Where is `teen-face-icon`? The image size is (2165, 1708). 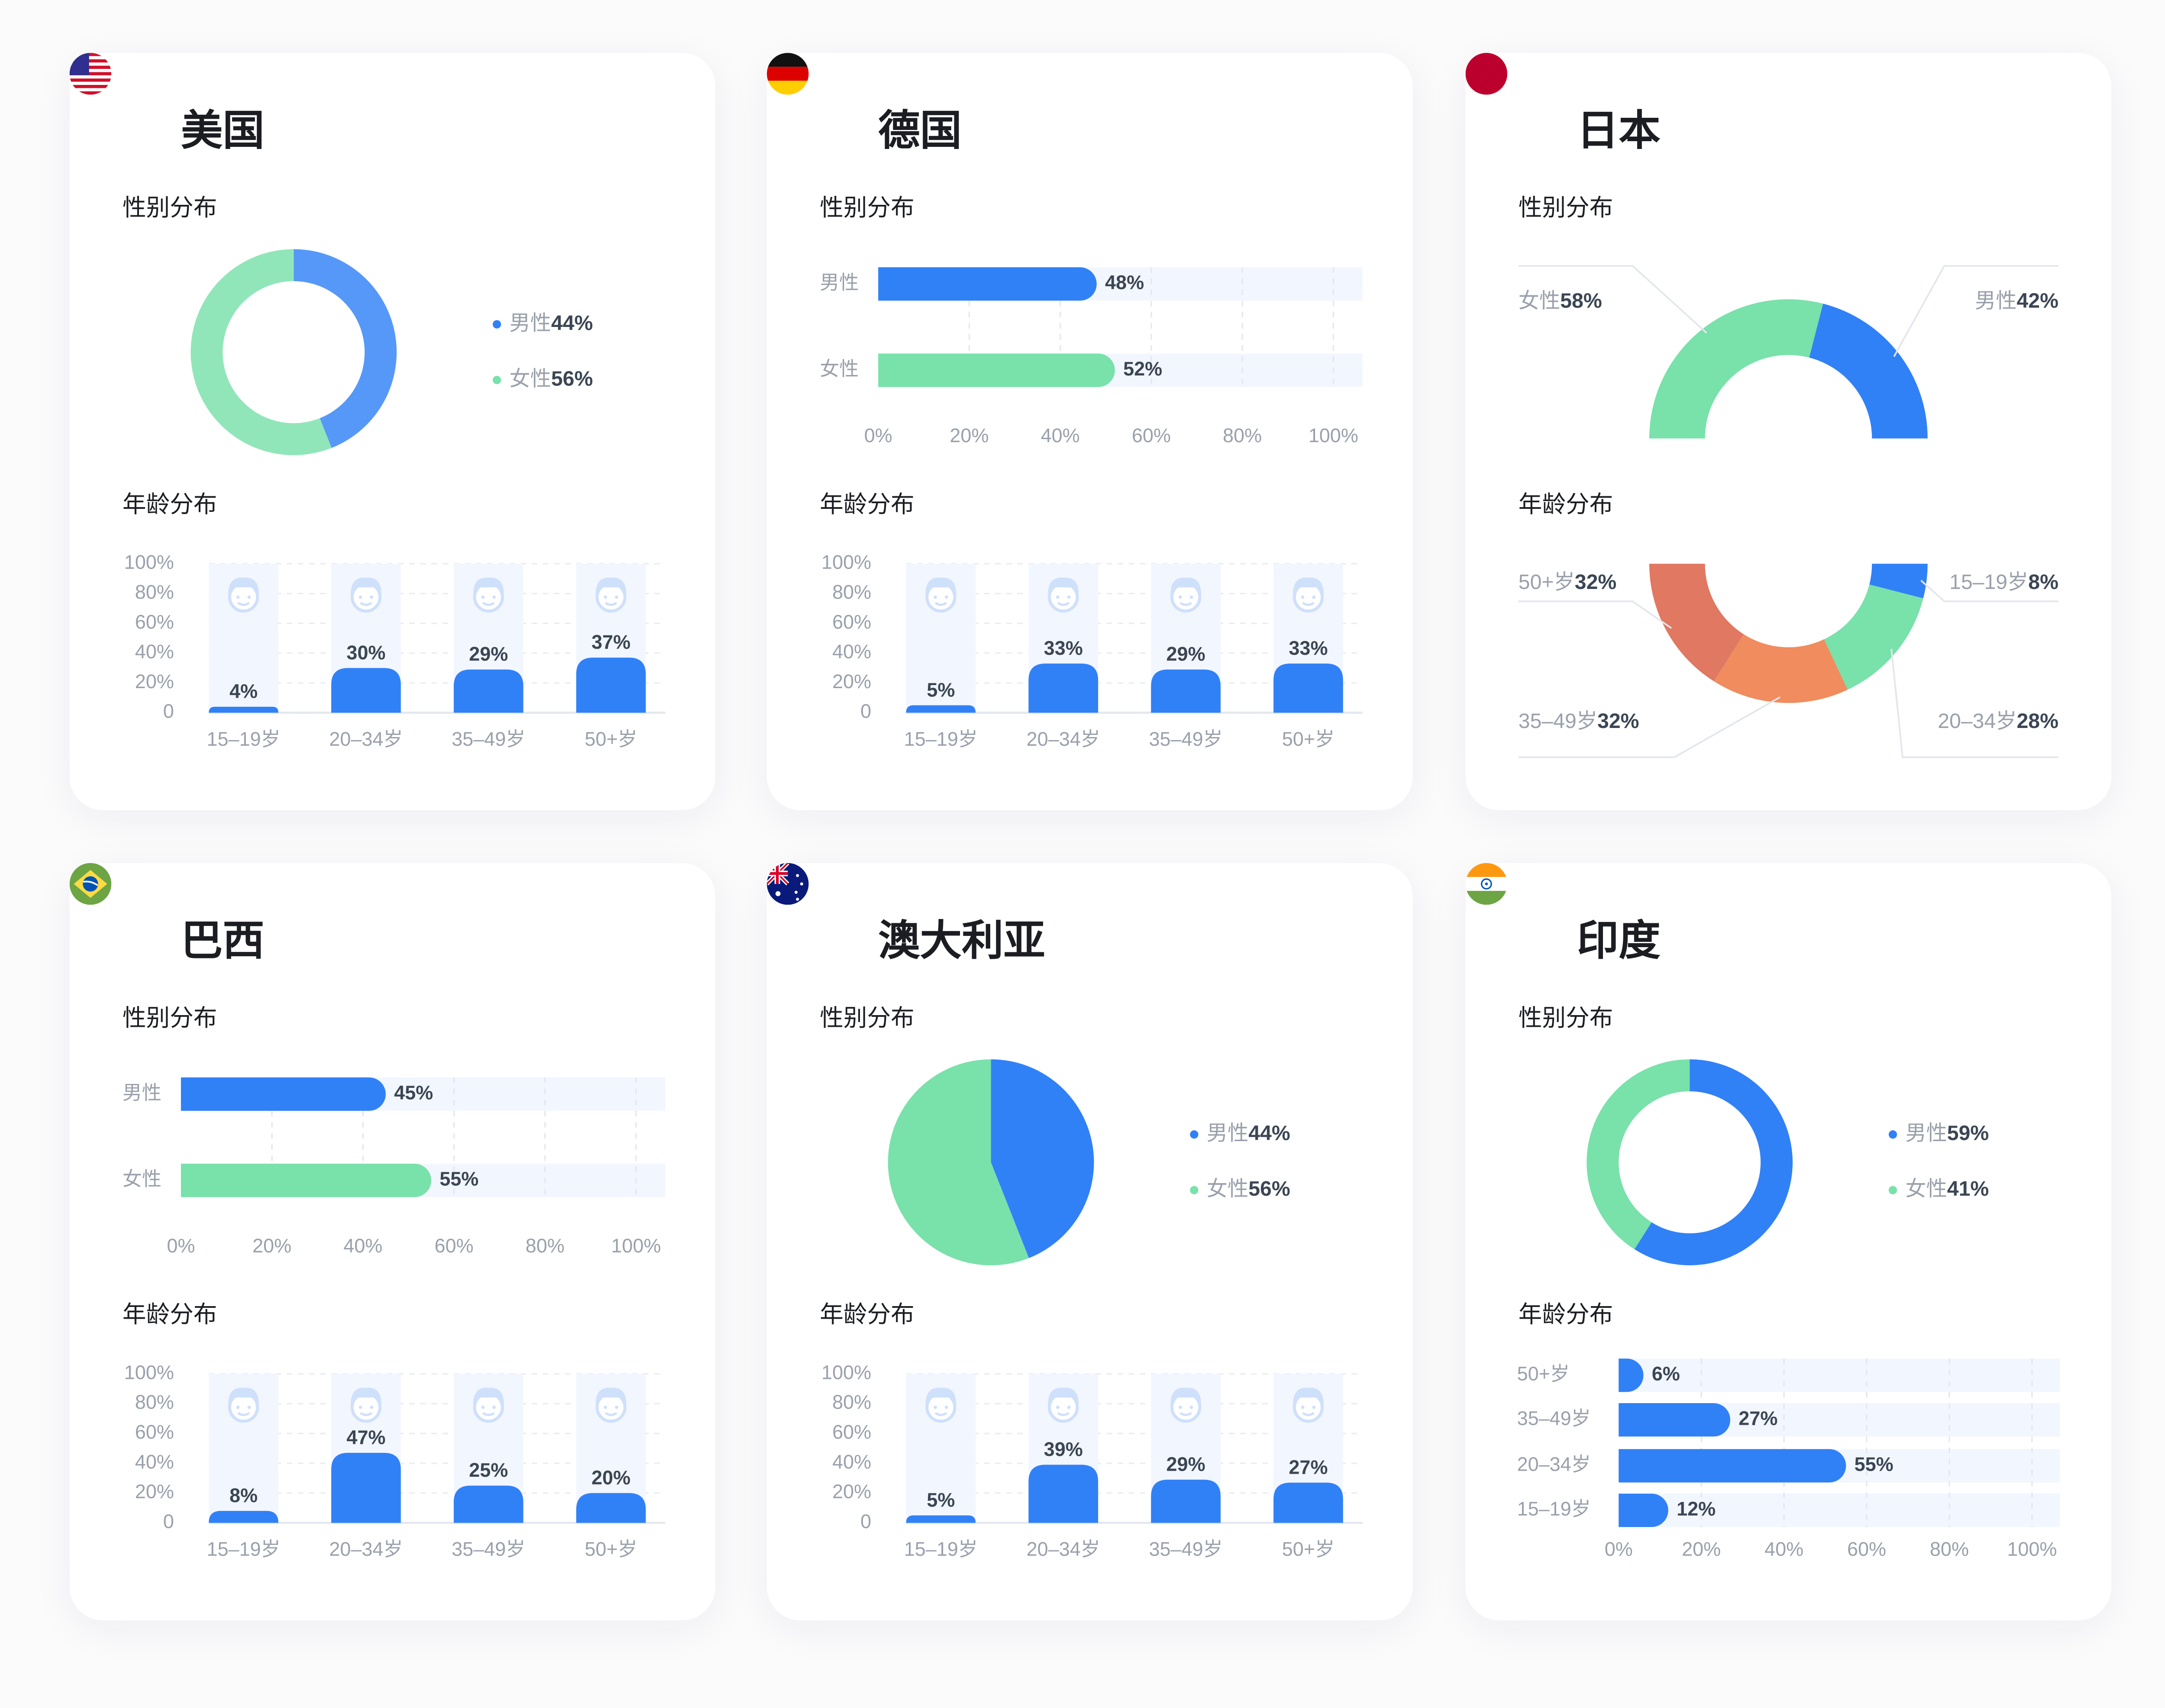 teen-face-icon is located at coordinates (940, 595).